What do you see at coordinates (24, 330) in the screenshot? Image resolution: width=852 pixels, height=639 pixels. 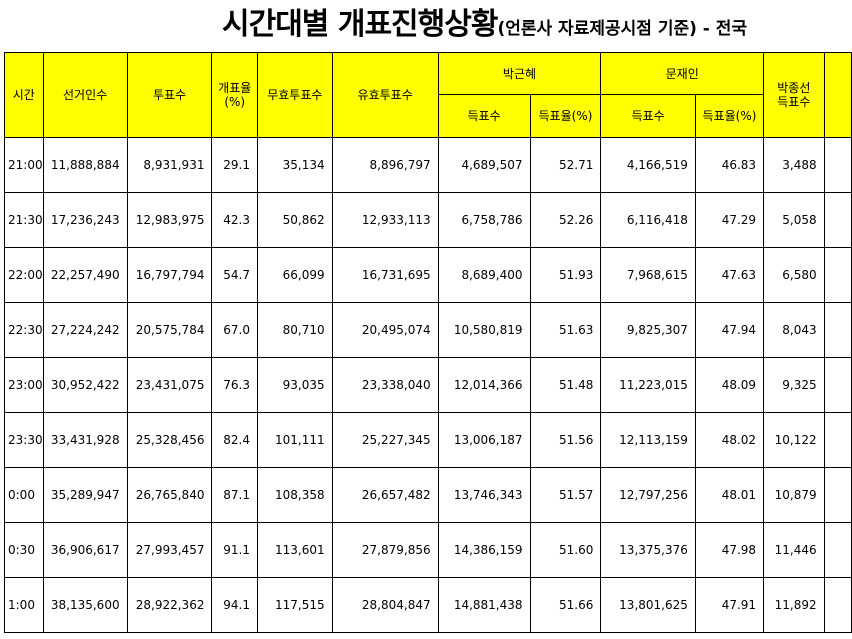 I see `cell-time: 22:30` at bounding box center [24, 330].